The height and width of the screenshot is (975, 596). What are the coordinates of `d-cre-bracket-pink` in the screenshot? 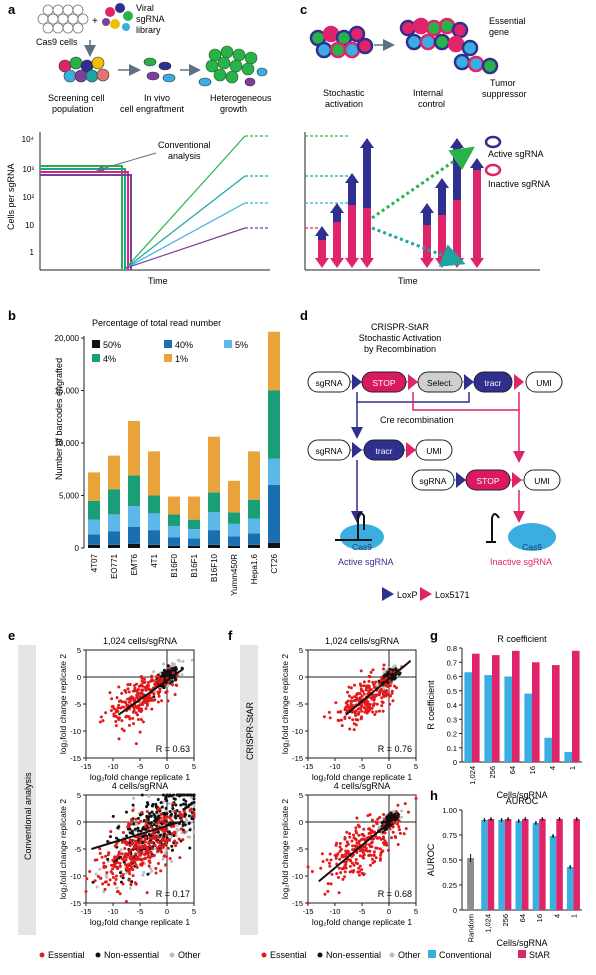 It's located at (466, 401).